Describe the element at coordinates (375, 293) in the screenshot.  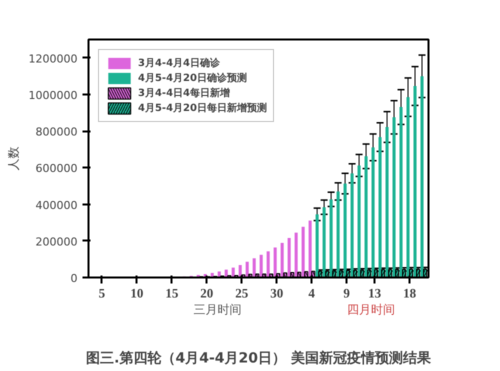
I see `x-tick-label: 13` at that location.